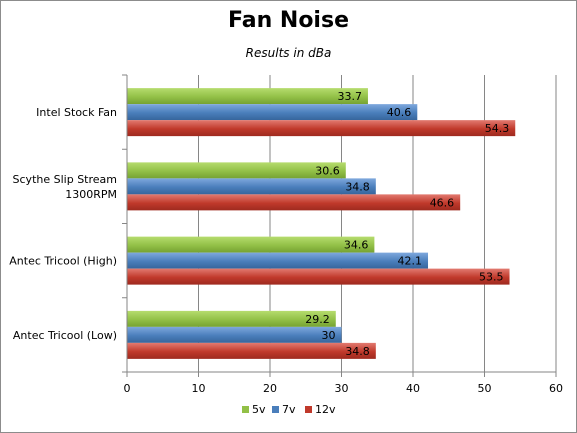 This screenshot has width=577, height=433. I want to click on data-label: 33.7, so click(349, 96).